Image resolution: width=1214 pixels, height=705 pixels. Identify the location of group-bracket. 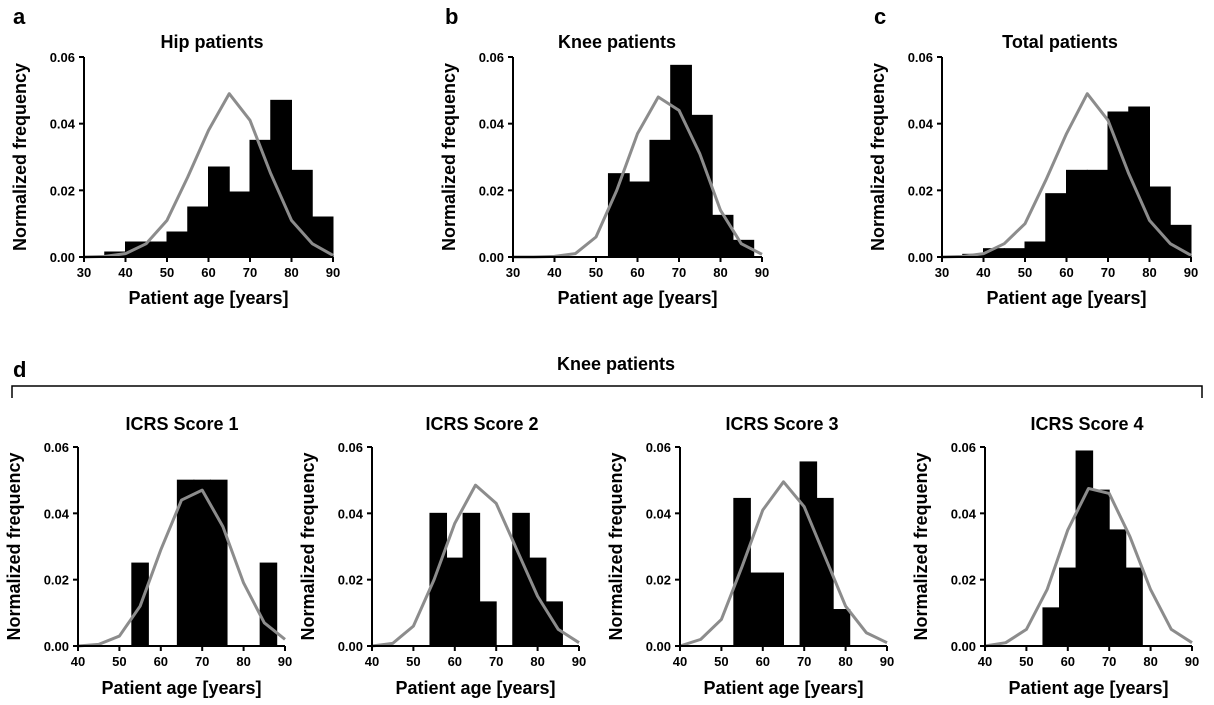
(607, 391).